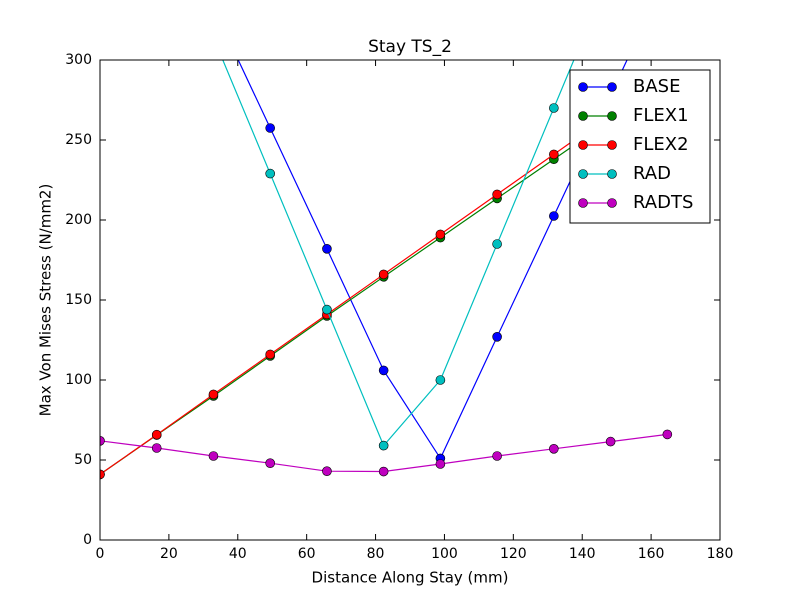  Describe the element at coordinates (78, 220) in the screenshot. I see `y-tick-label: 200` at that location.